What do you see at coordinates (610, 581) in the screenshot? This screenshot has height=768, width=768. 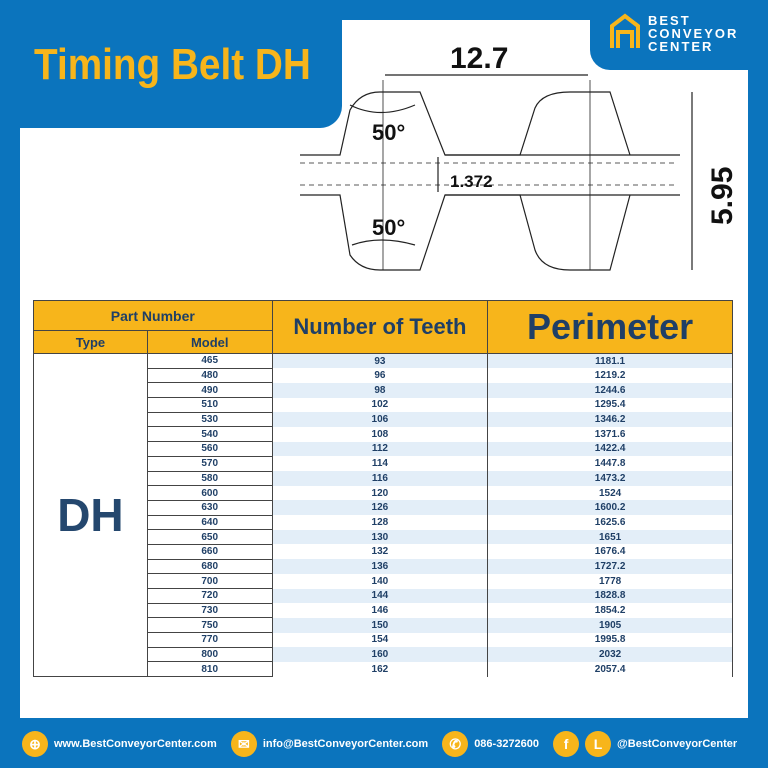 I see `perimeter-cell: 1778` at bounding box center [610, 581].